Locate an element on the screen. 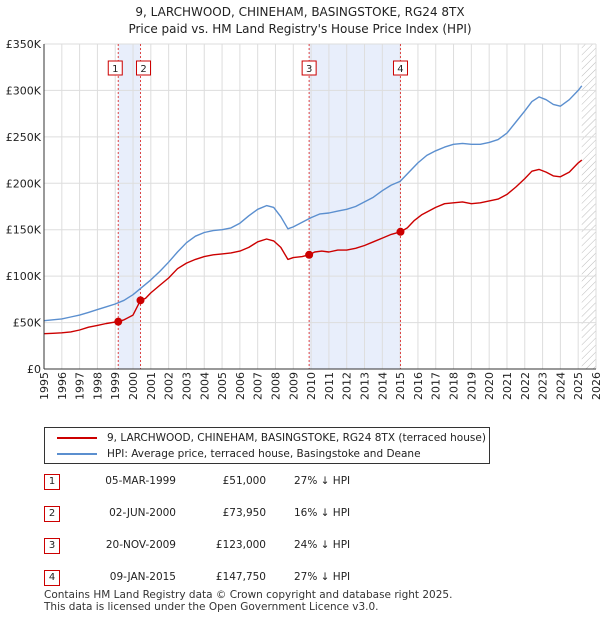  transaction-price: £123,000 is located at coordinates (240, 545).